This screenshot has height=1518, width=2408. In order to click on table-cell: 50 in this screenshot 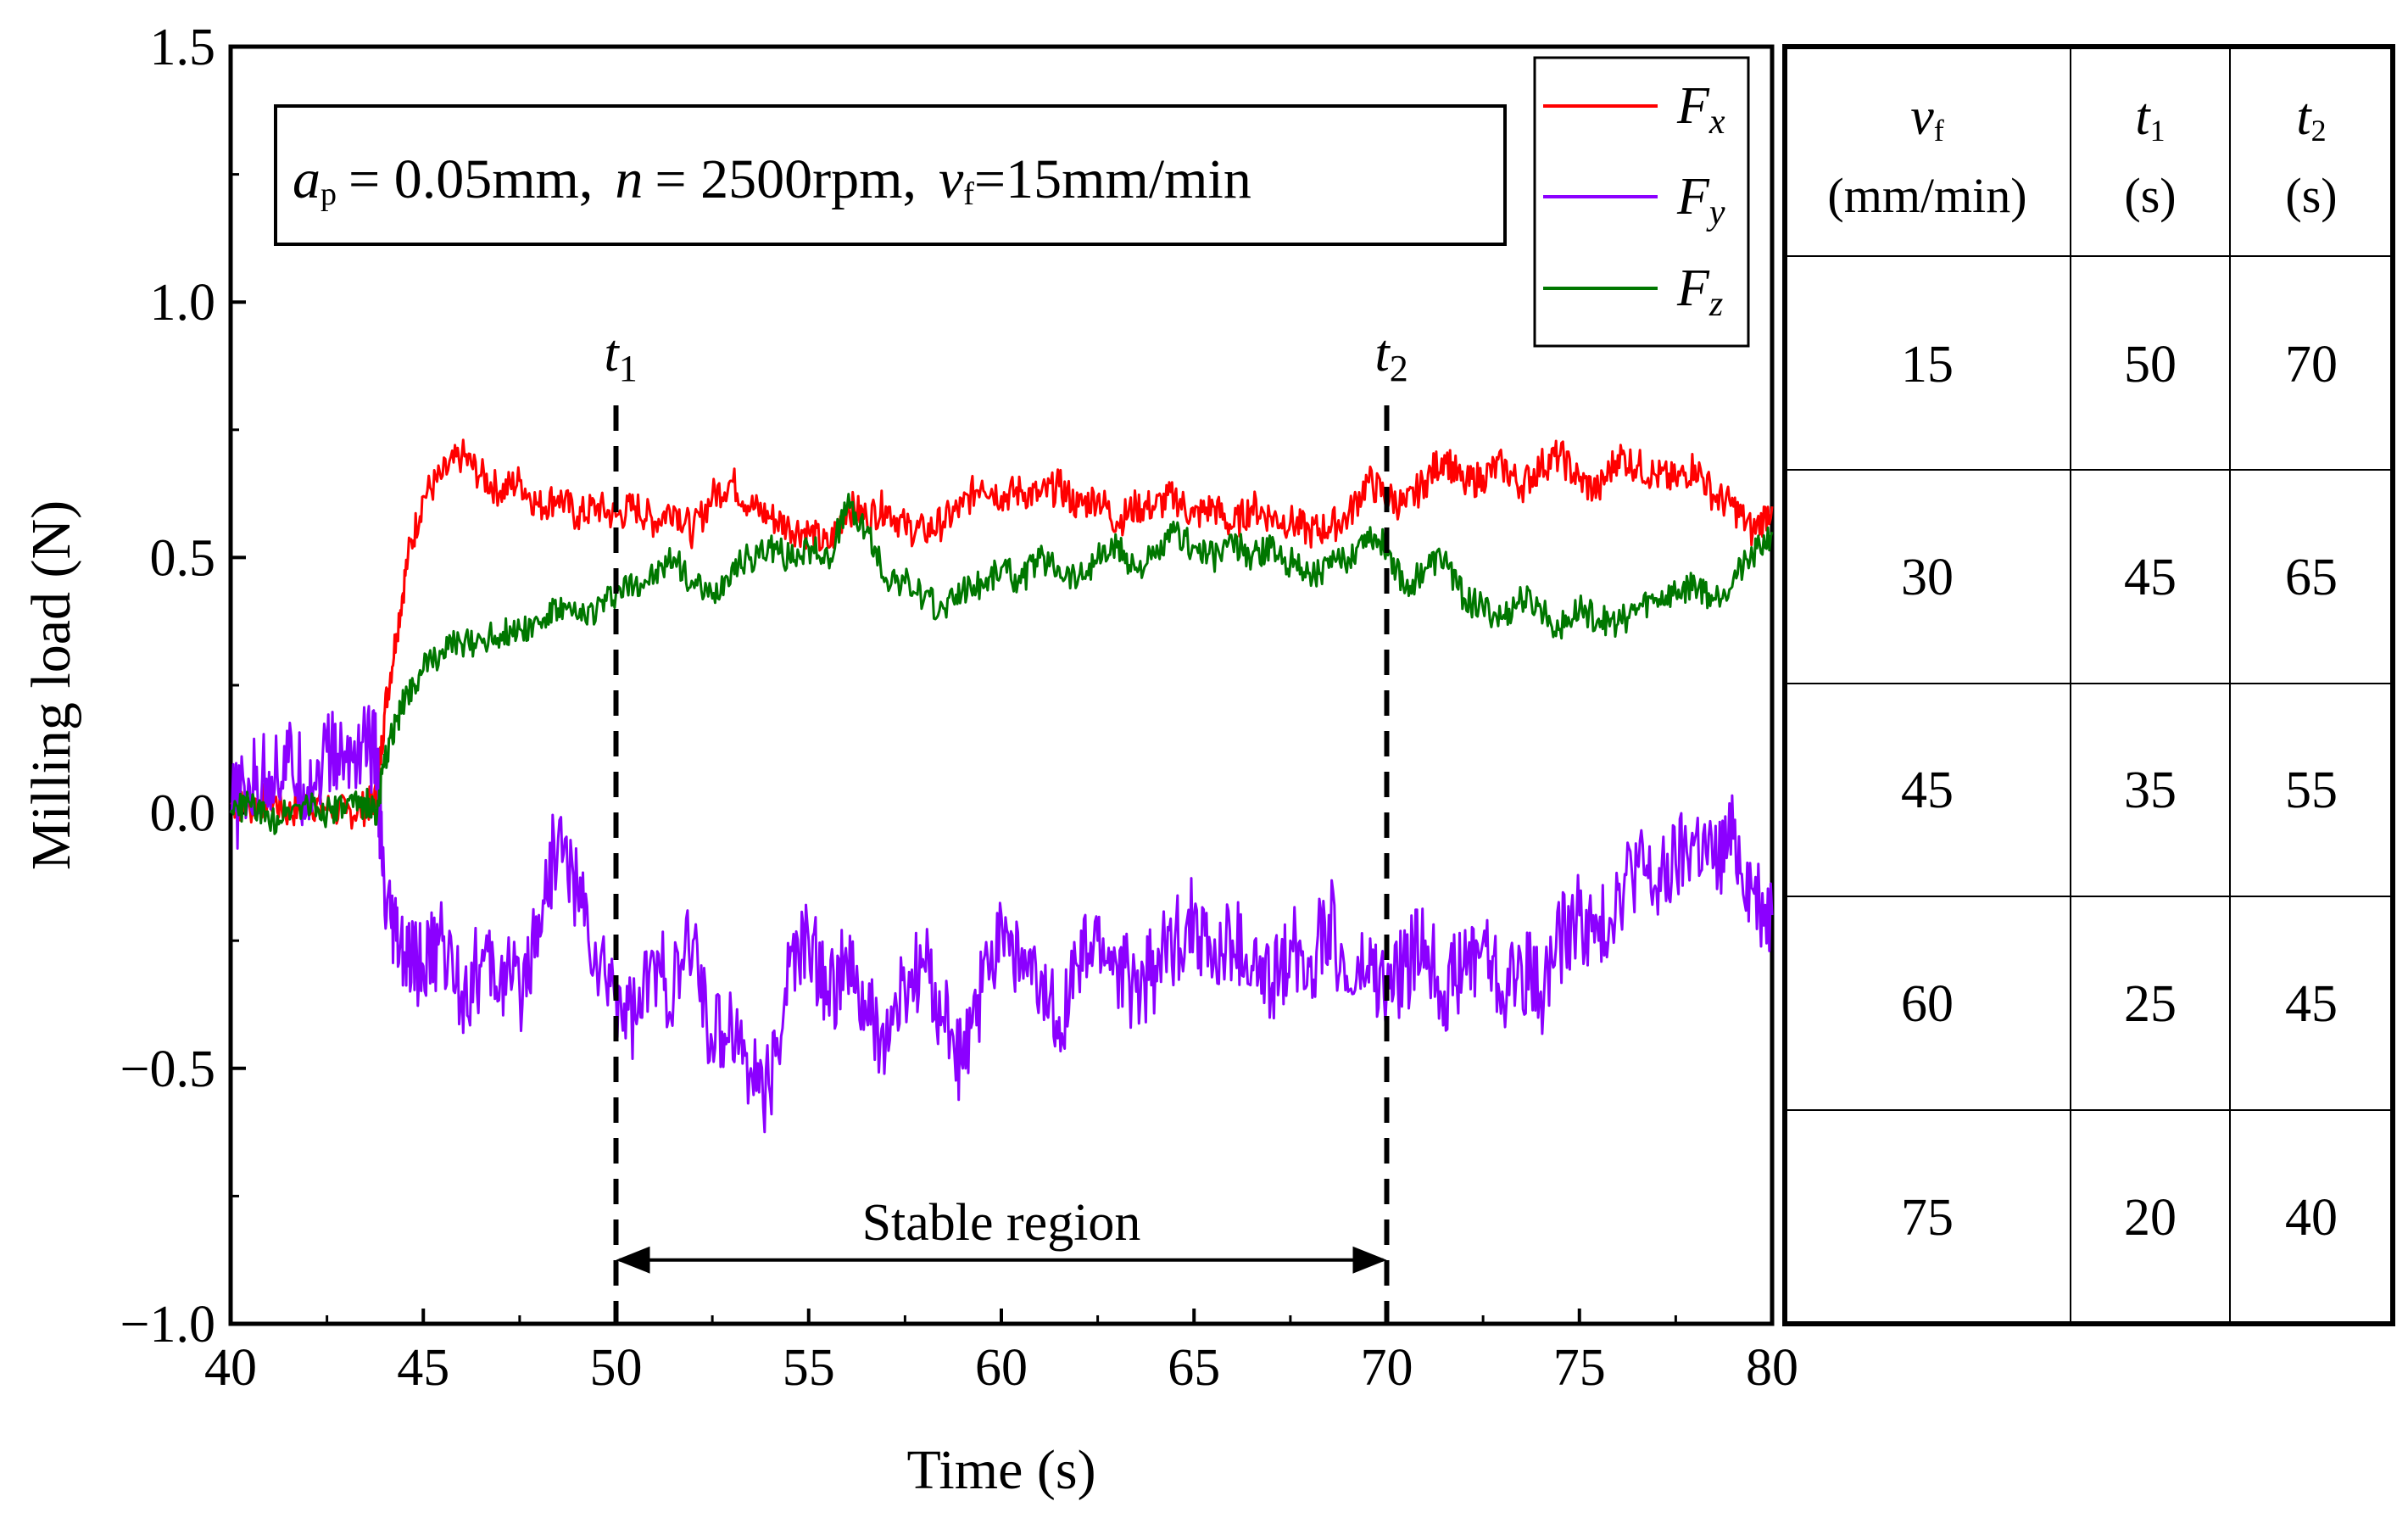, I will do `click(2150, 364)`.